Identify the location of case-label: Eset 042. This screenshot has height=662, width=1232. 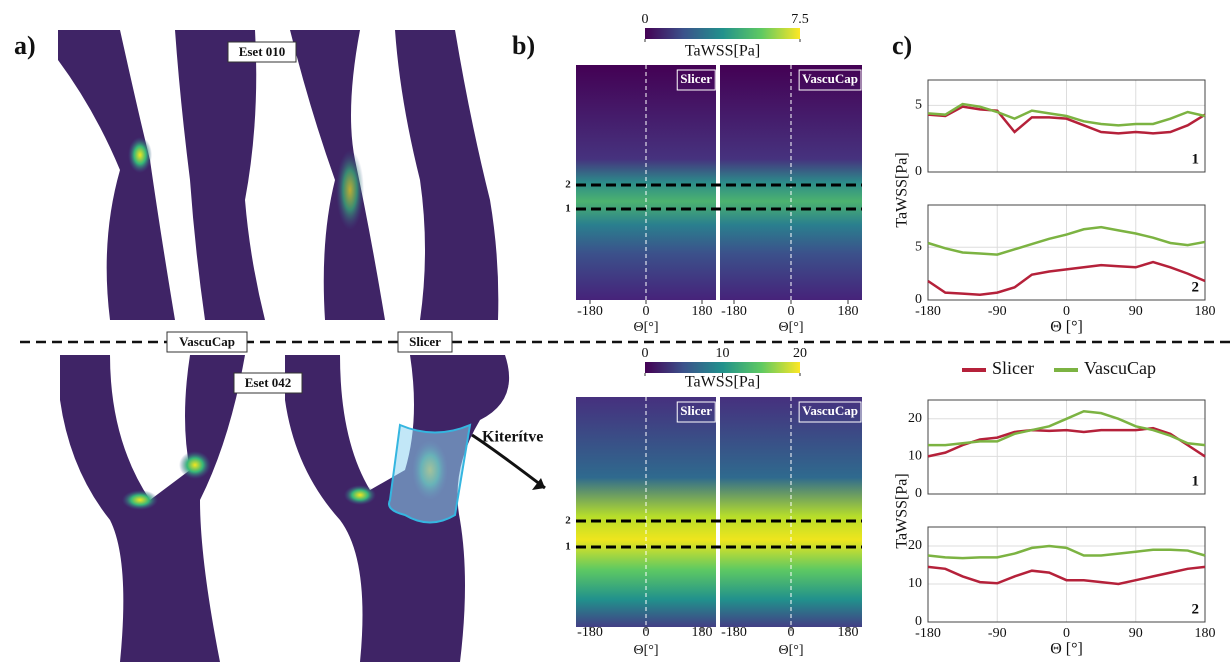
(268, 382).